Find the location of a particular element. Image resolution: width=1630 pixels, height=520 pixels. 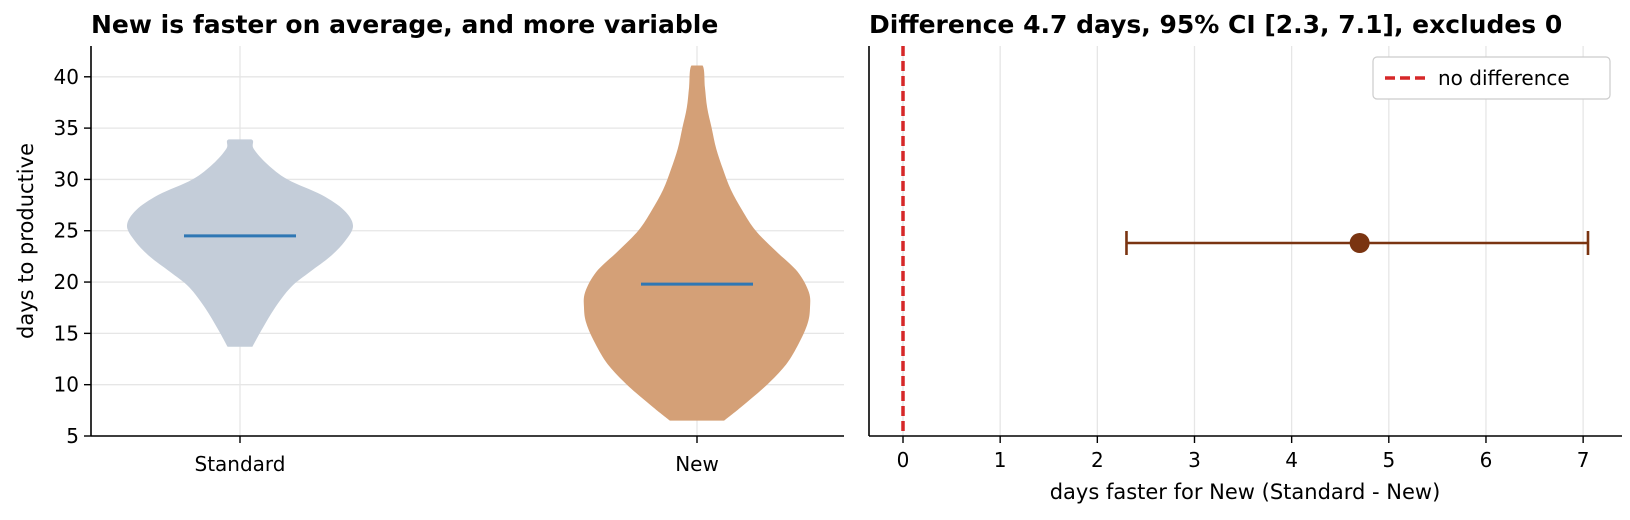

difference-x-tick-label: 5 is located at coordinates (1388, 460).